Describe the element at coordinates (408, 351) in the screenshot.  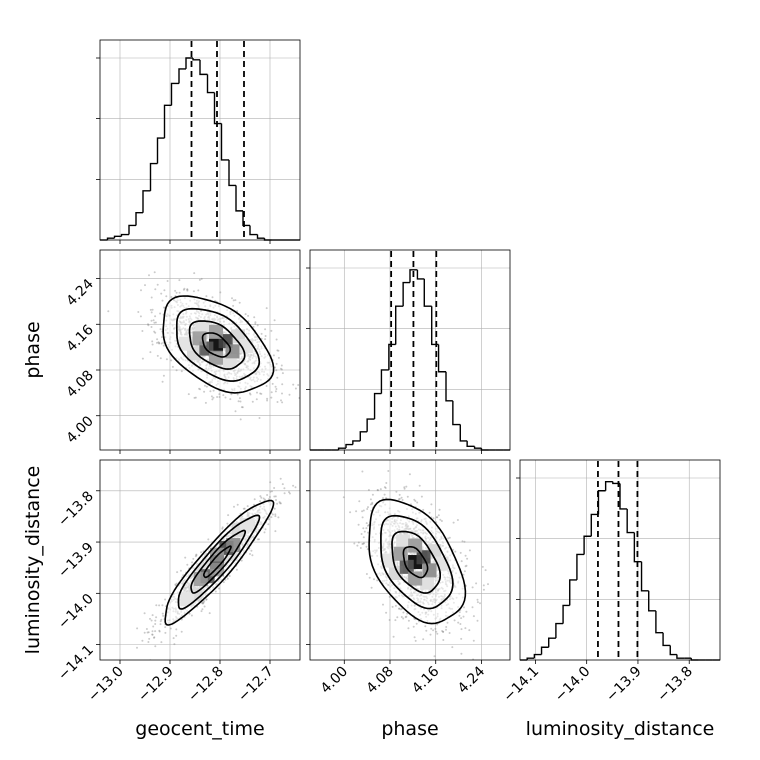
I see `histogram-phase-panel` at that location.